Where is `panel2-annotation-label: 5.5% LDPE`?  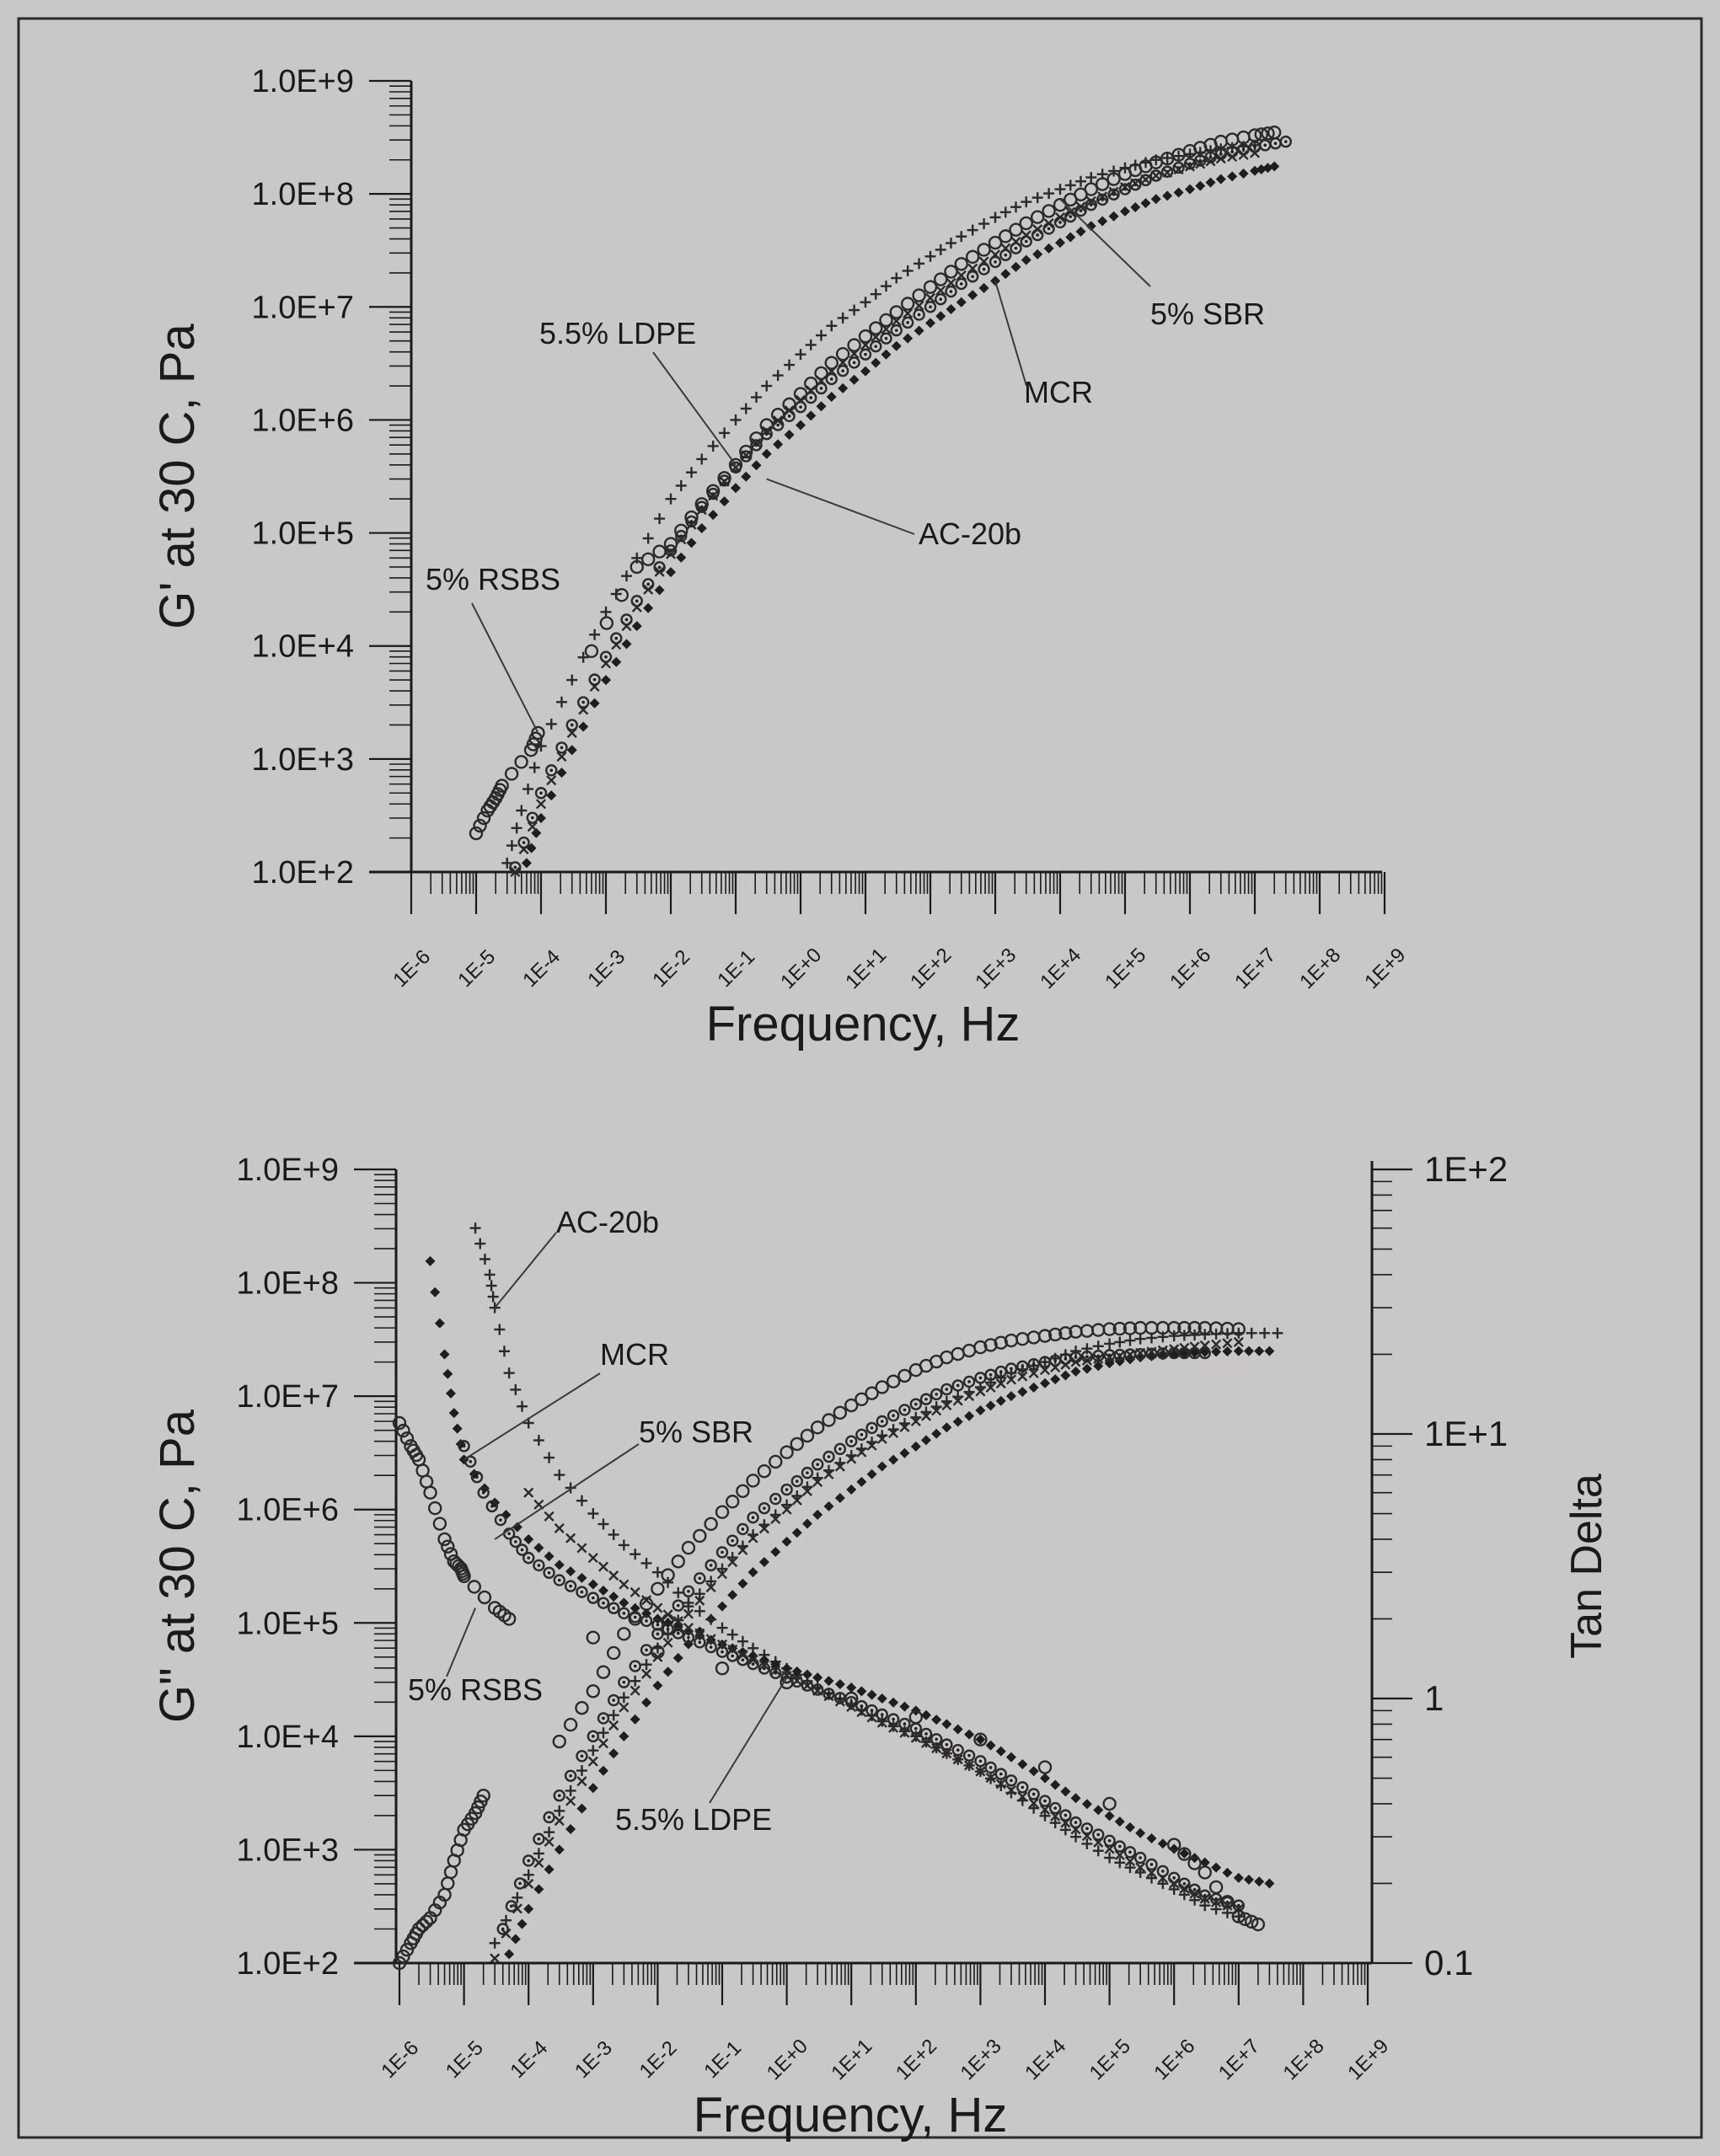
panel2-annotation-label: 5.5% LDPE is located at coordinates (693, 1819).